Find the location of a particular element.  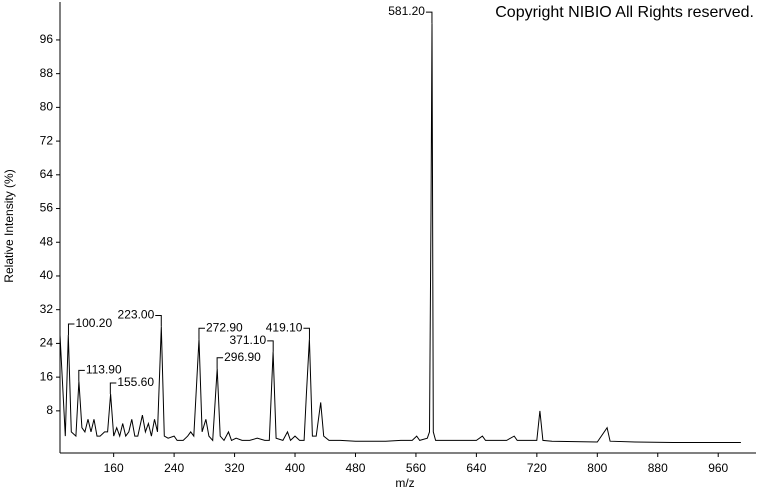

peak-label: 371.10 is located at coordinates (247, 340).